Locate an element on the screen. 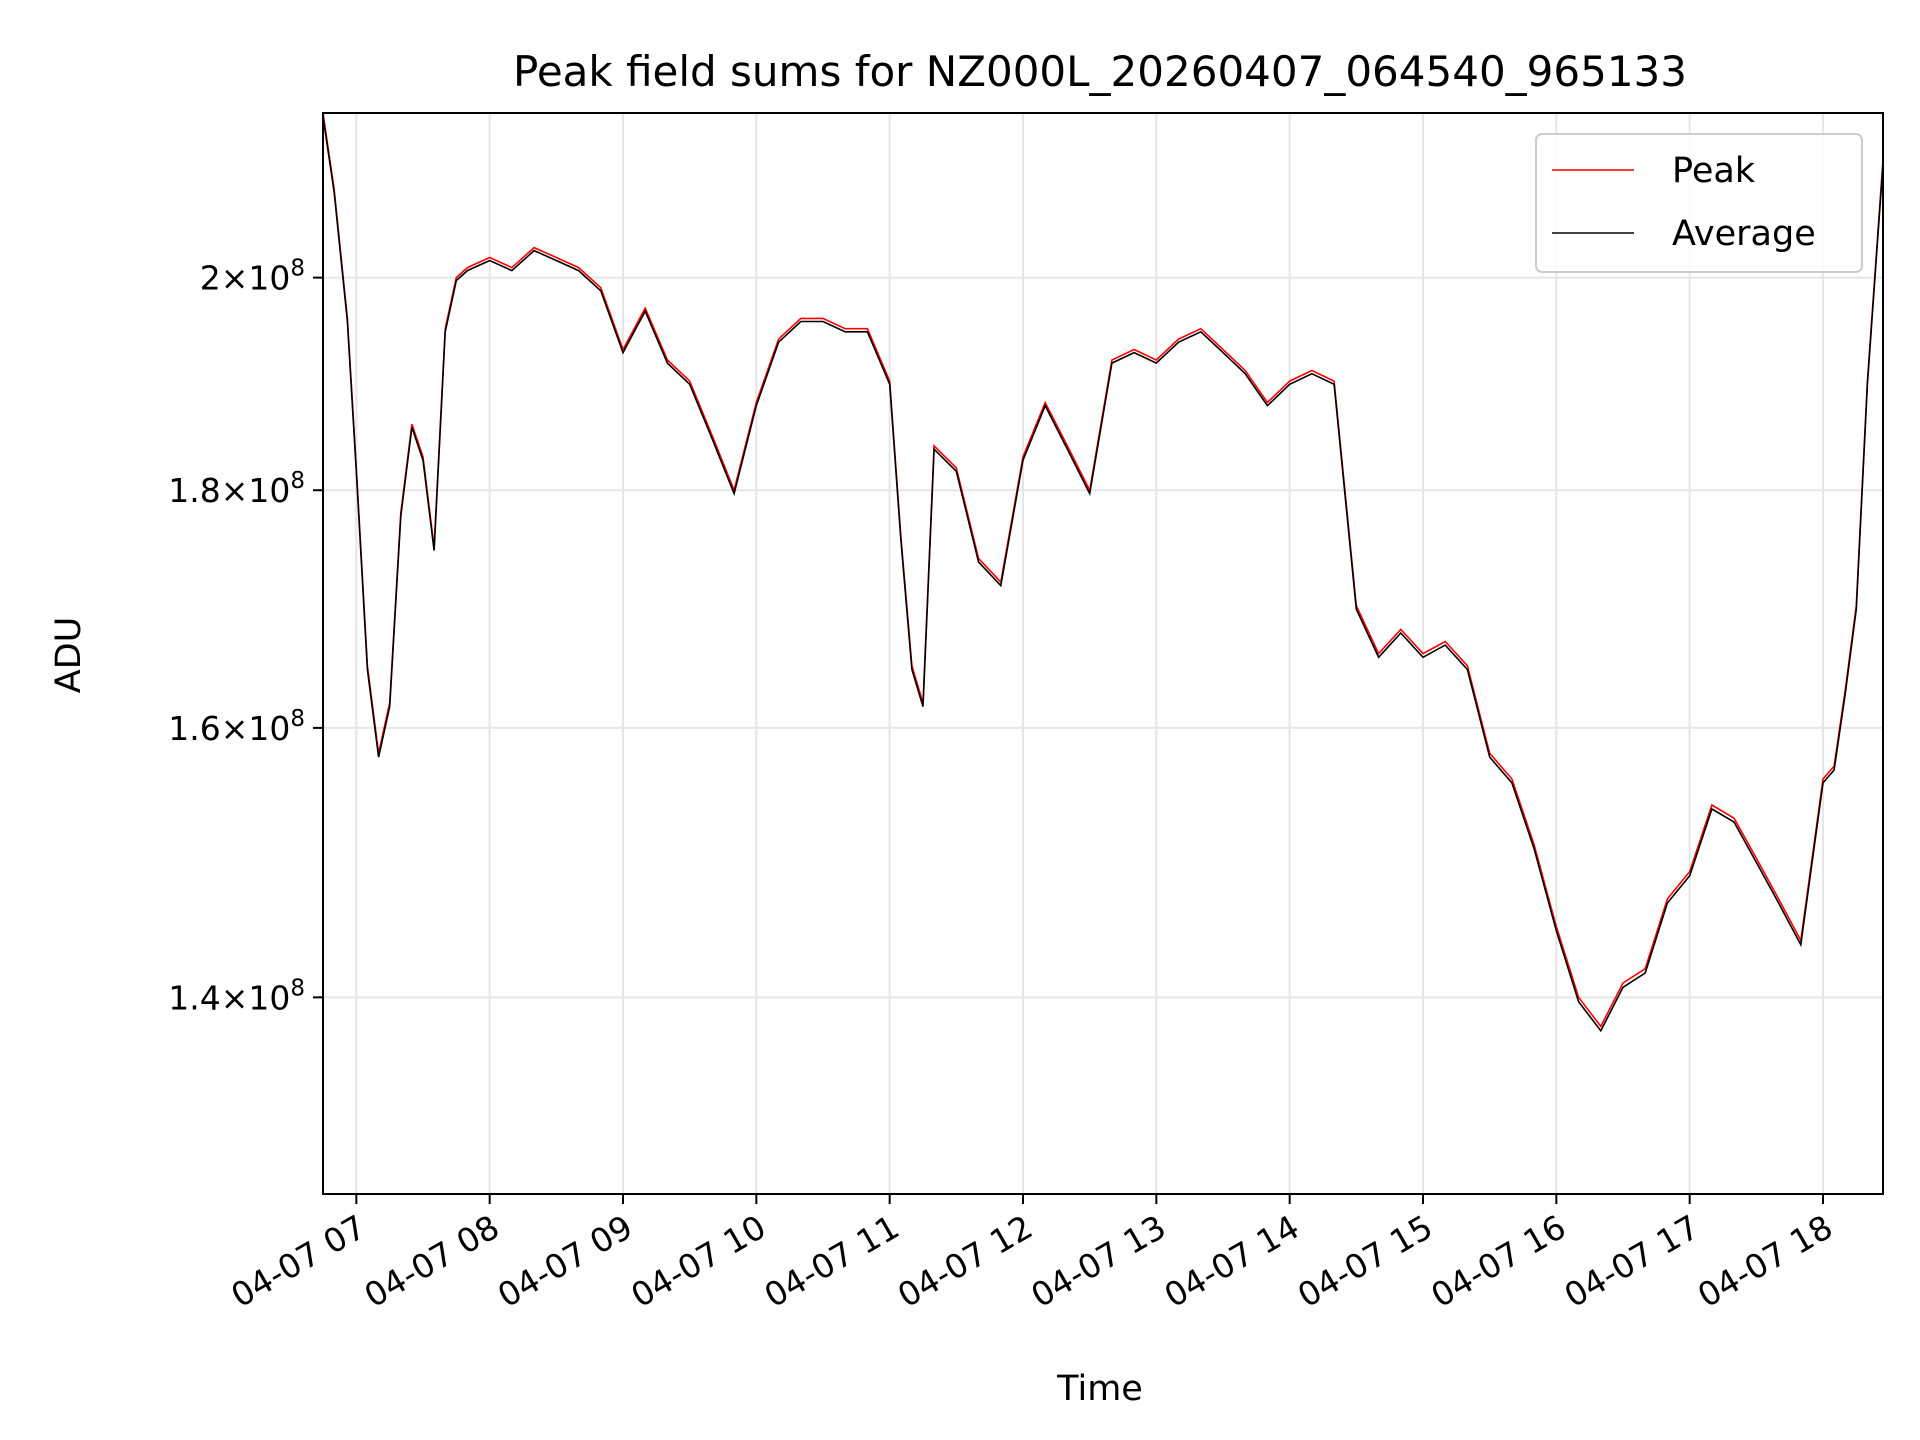 The width and height of the screenshot is (1920, 1440). y-axis-label: ADU is located at coordinates (69, 655).